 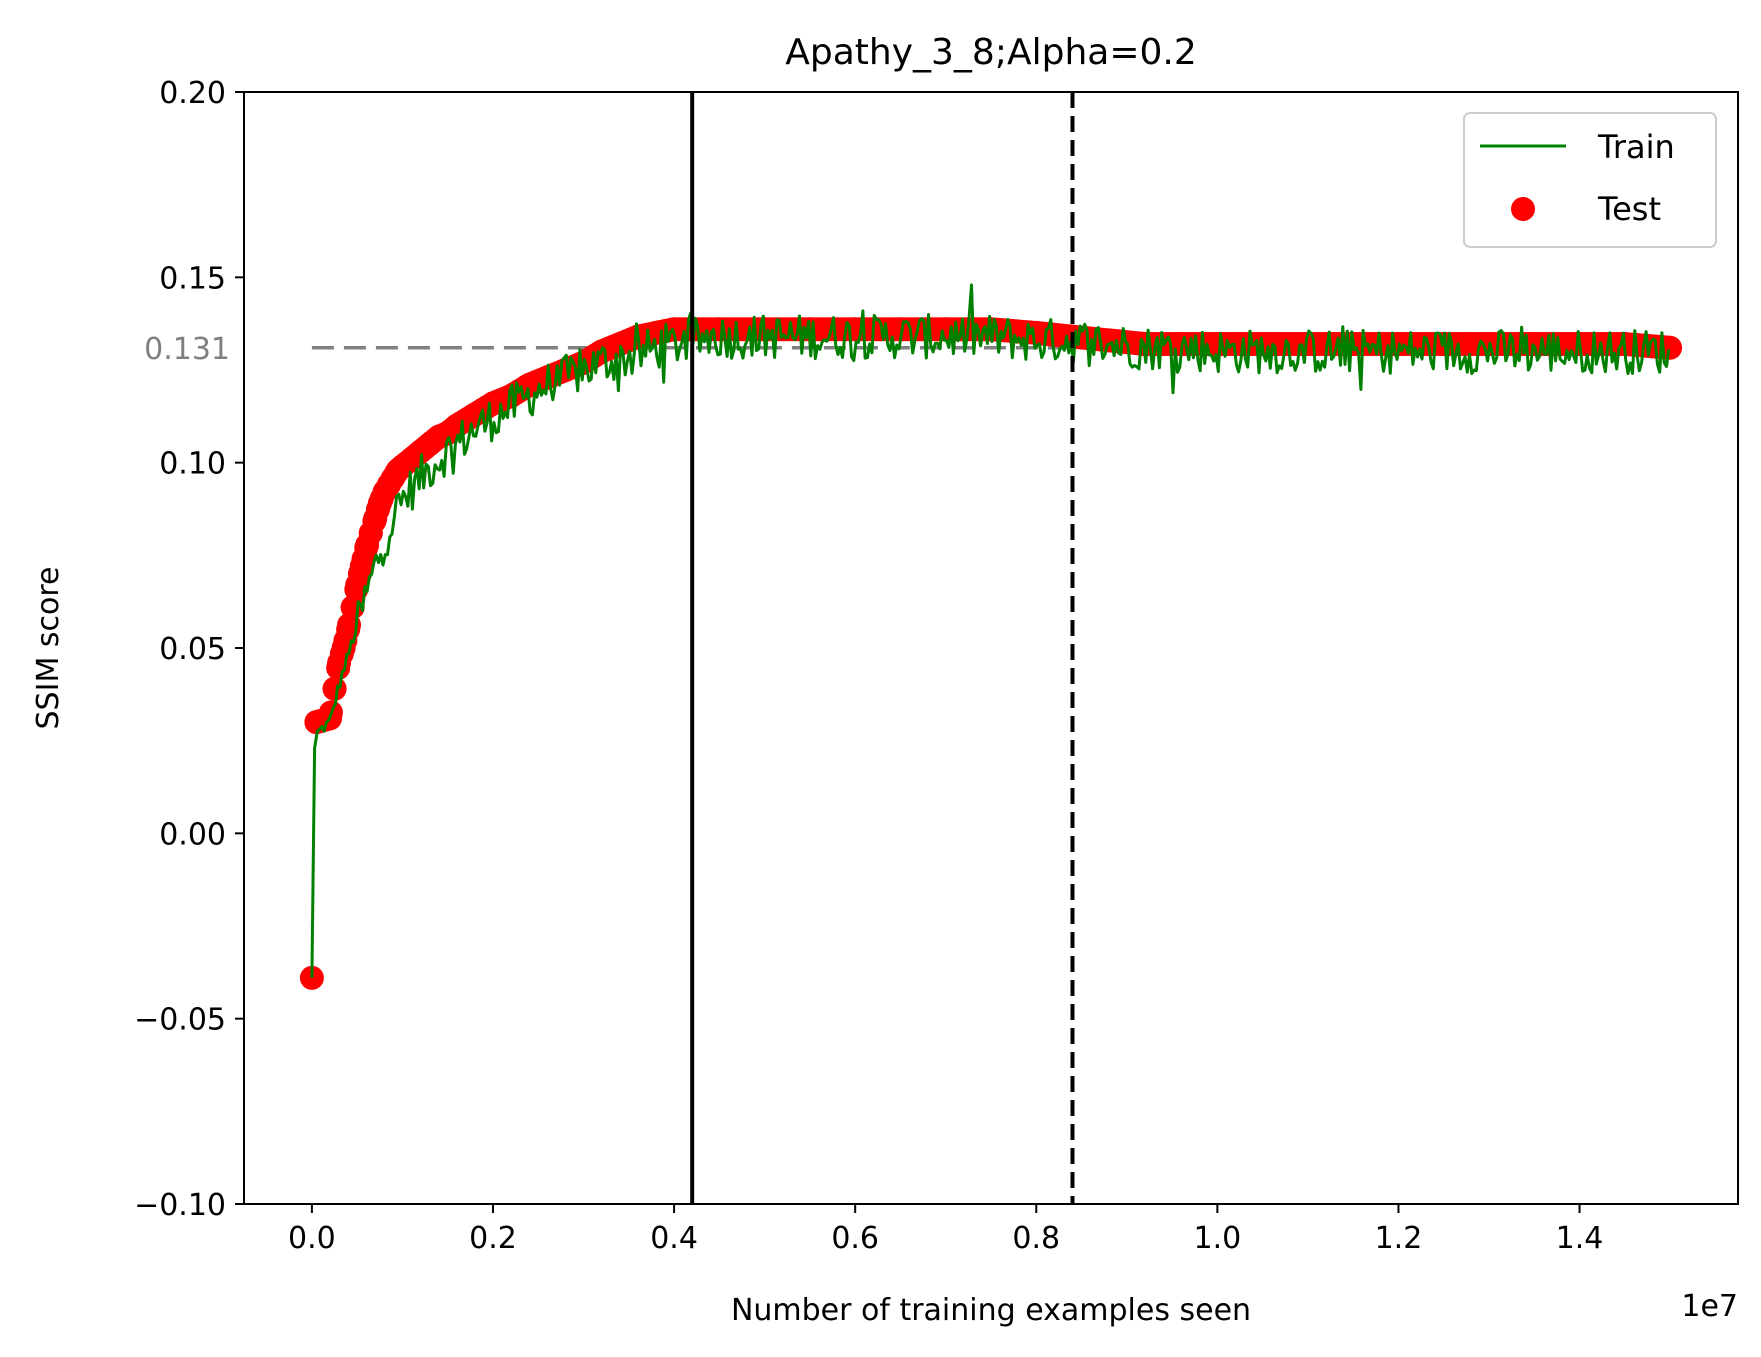 I want to click on x-tick-label: 0.4, so click(x=674, y=1238).